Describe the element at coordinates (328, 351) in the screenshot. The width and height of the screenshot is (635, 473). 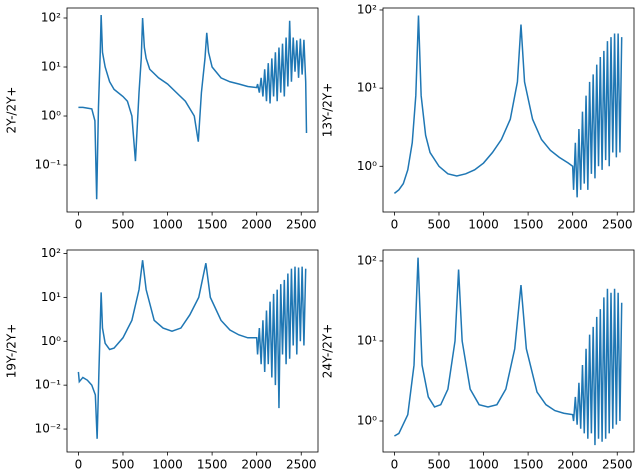
I see `y-axis-label: 24Y-/2Y+` at that location.